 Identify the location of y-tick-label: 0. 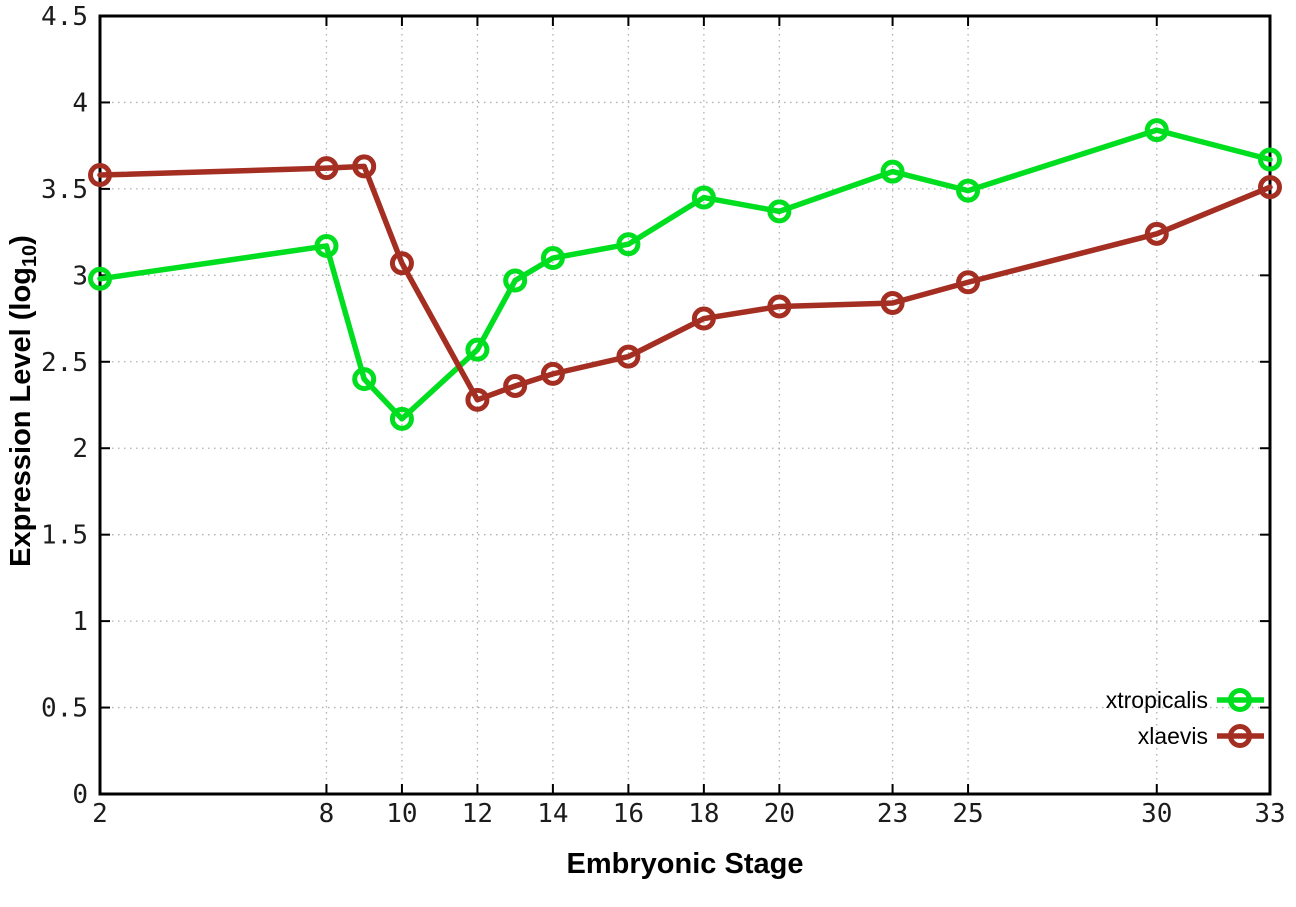
(80, 795).